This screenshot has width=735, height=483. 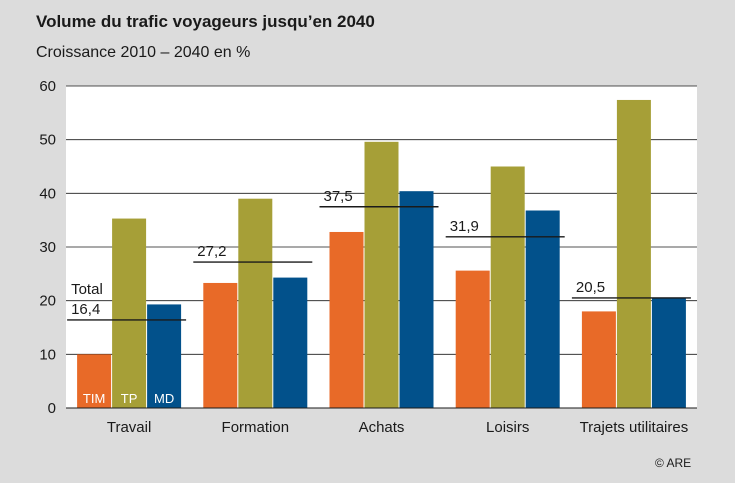 What do you see at coordinates (143, 52) in the screenshot?
I see `chart-subtitle: Croissance 2010 – 2040 en %` at bounding box center [143, 52].